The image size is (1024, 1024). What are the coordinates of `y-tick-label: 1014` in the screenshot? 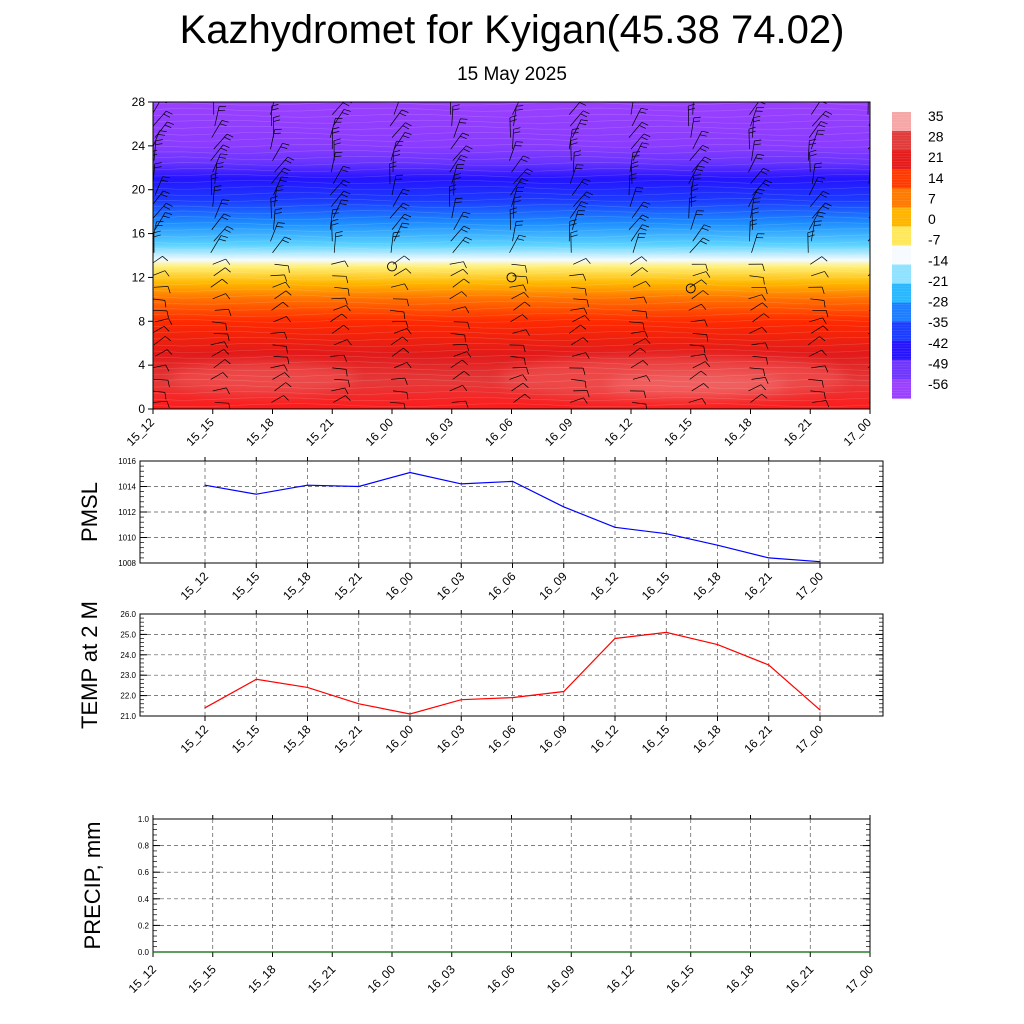 It's located at (127, 487).